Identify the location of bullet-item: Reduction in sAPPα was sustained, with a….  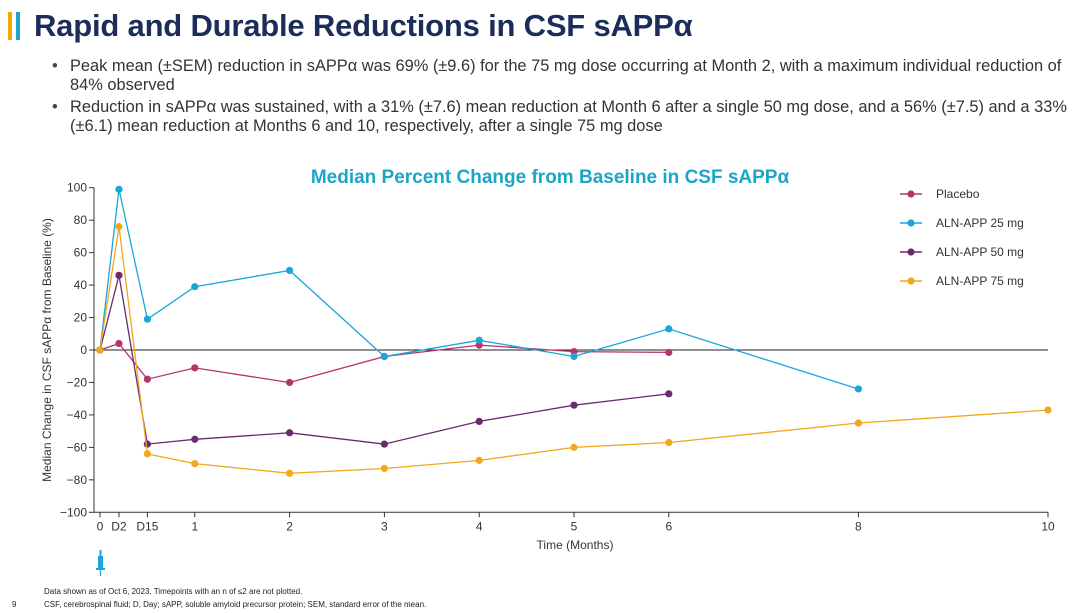
(560, 117).